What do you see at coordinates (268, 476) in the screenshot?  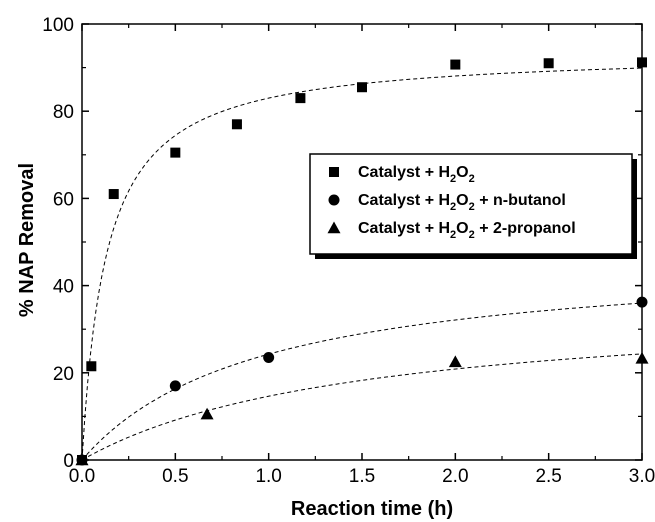 I see `x-tick-label: 1.0` at bounding box center [268, 476].